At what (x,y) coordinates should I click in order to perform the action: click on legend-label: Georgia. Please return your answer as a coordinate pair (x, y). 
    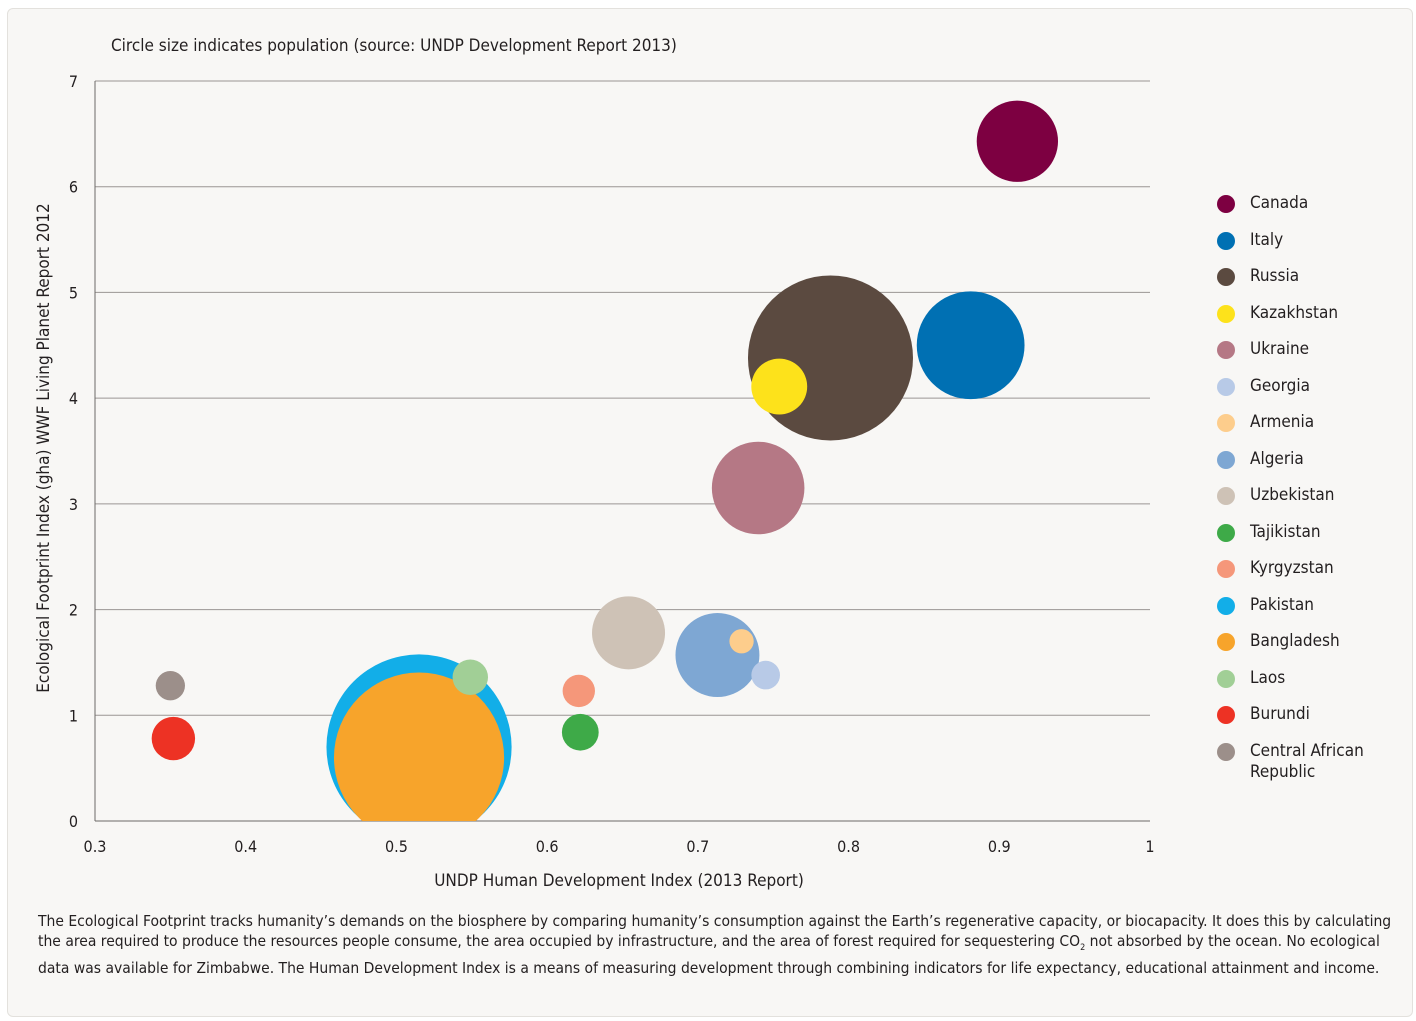
    Looking at the image, I should click on (1280, 385).